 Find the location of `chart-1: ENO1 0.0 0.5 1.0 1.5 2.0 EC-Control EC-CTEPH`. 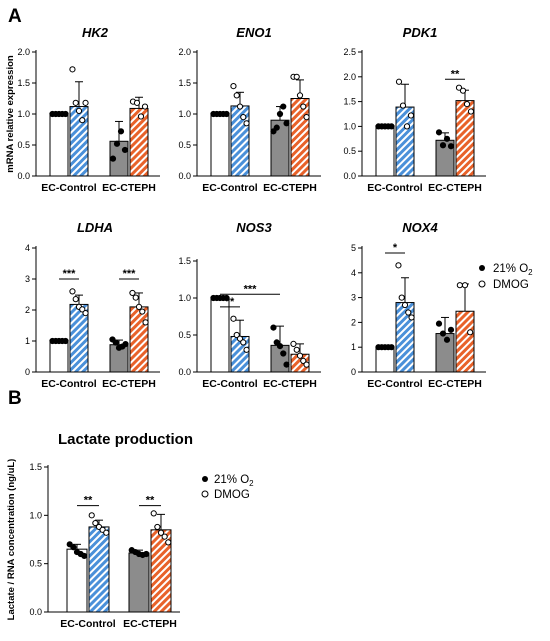

chart-1: ENO1 0.0 0.5 1.0 1.5 2.0 EC-Control EC-CTEPH is located at coordinates (249, 109).